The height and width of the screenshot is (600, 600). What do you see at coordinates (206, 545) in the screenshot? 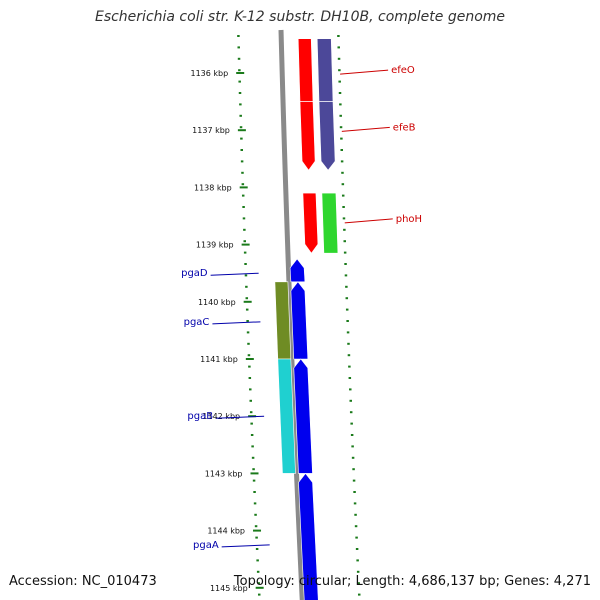
I see `gene-label-pgaA: pgaA` at bounding box center [206, 545].